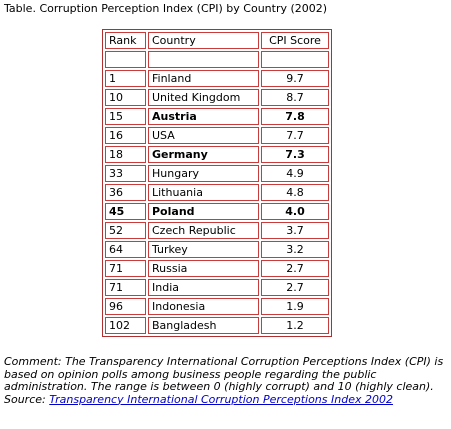 Image resolution: width=451 pixels, height=429 pixels. I want to click on rank-cell: 52, so click(125, 230).